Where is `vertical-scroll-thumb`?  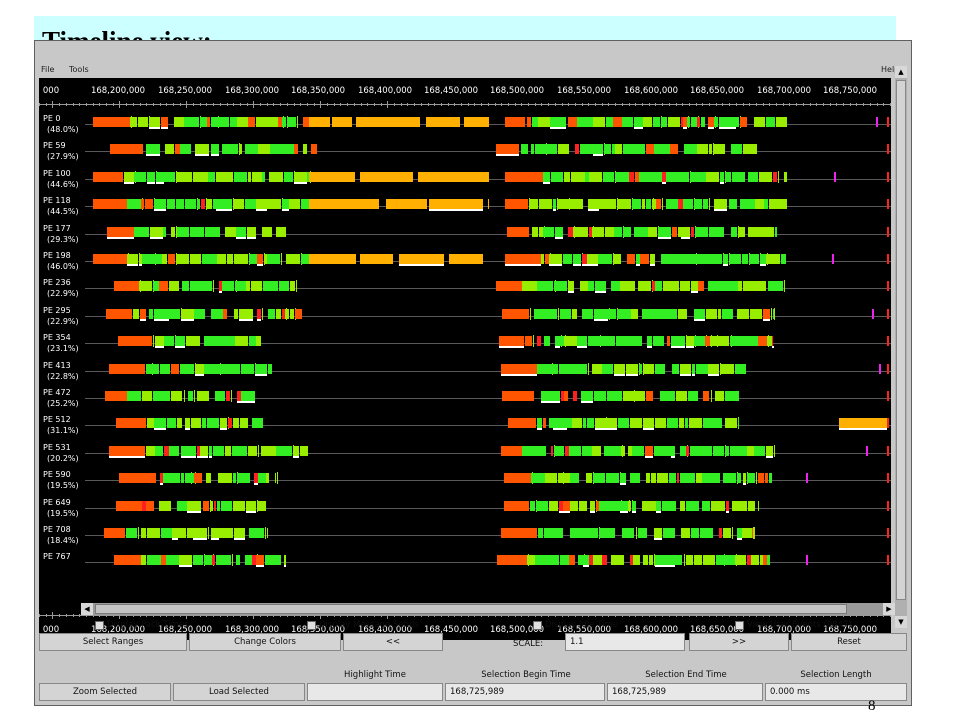
vertical-scroll-thumb is located at coordinates (901, 340).